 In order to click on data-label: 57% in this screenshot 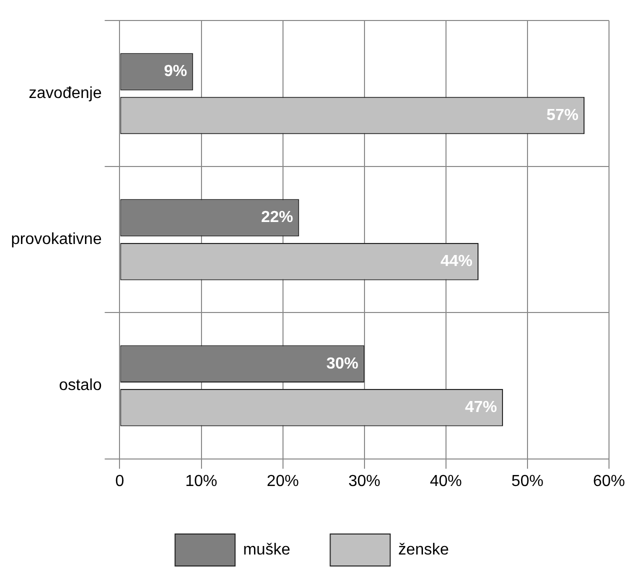, I will do `click(562, 115)`.